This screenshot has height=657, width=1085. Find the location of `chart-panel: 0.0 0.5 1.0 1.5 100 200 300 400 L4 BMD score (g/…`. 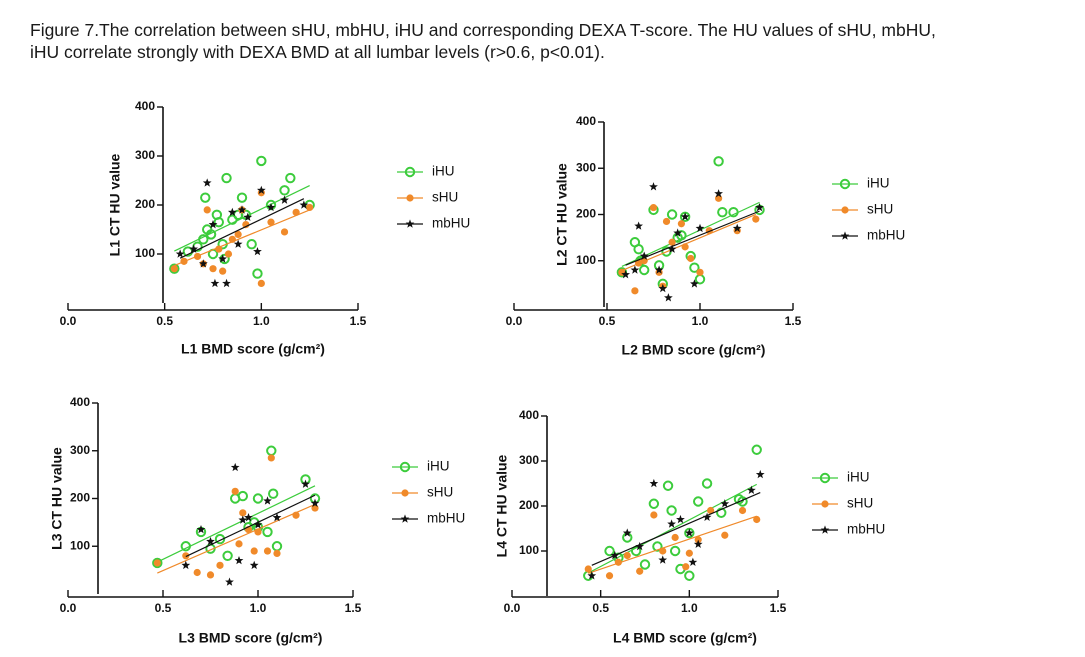

chart-panel: 0.0 0.5 1.0 1.5 100 200 300 400 L4 BMD score (g/… is located at coordinates (690, 527).